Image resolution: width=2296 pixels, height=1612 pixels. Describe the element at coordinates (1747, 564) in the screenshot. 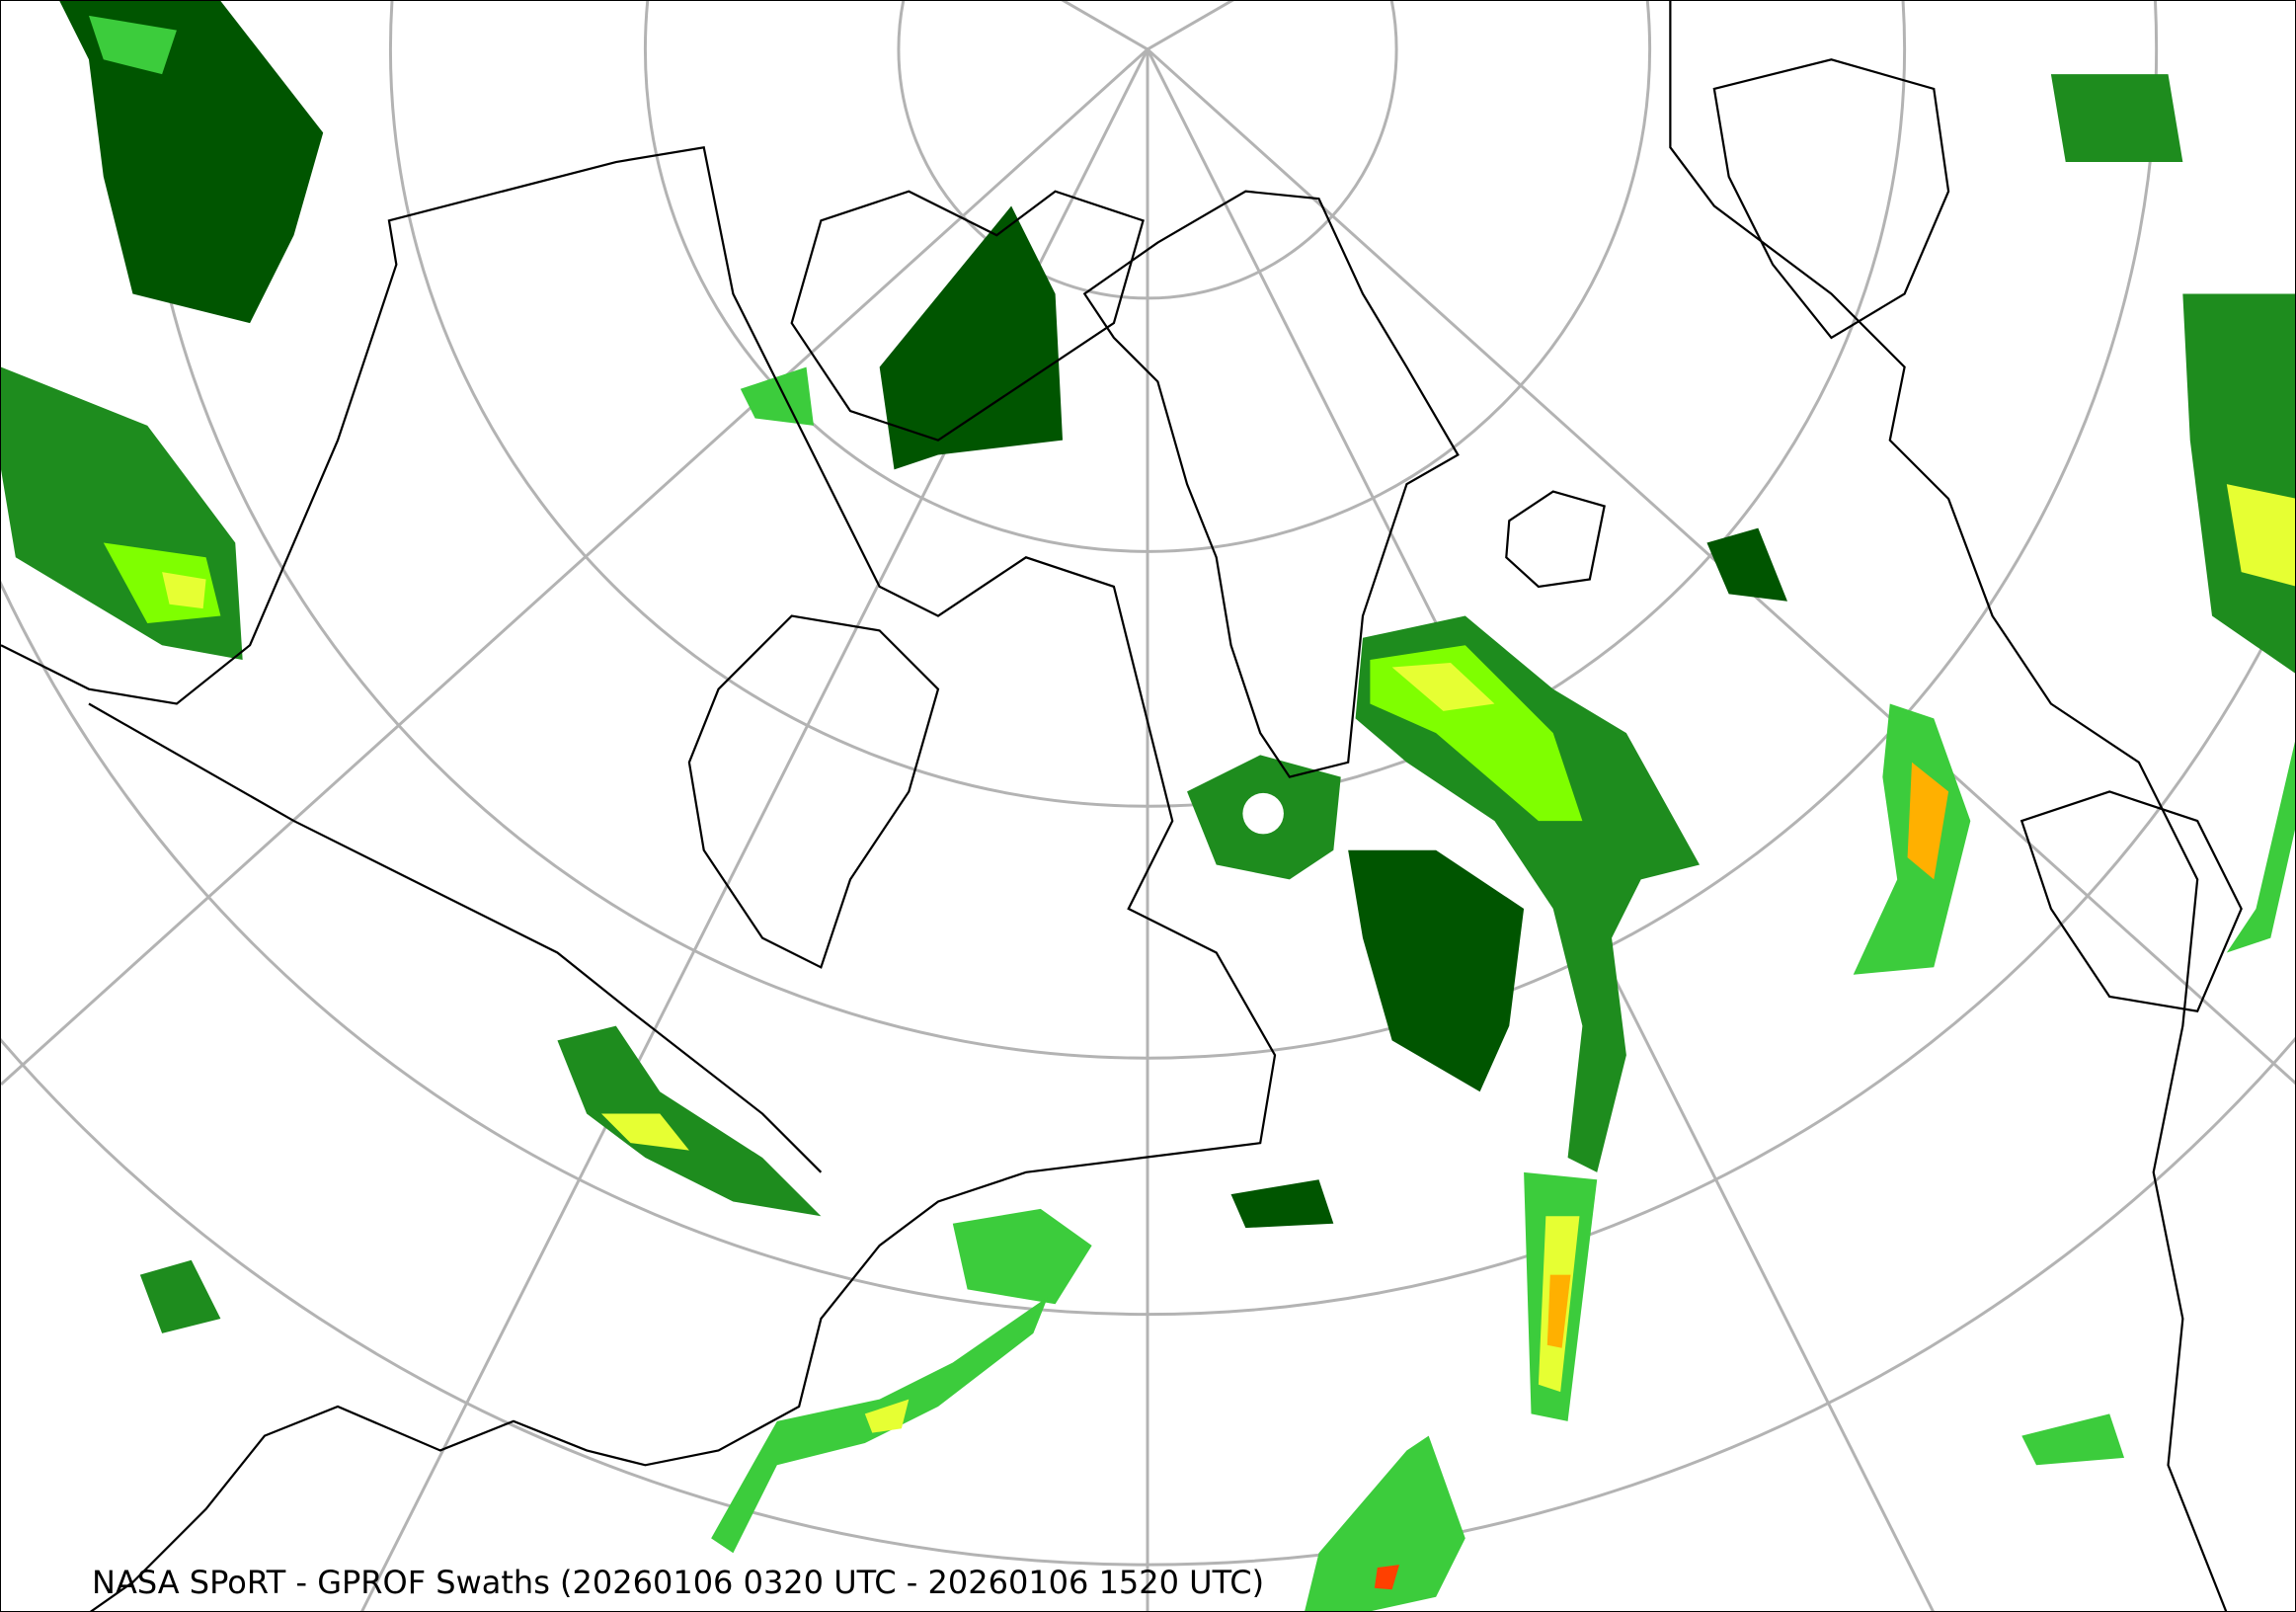

I see `precip-scandinavia` at that location.